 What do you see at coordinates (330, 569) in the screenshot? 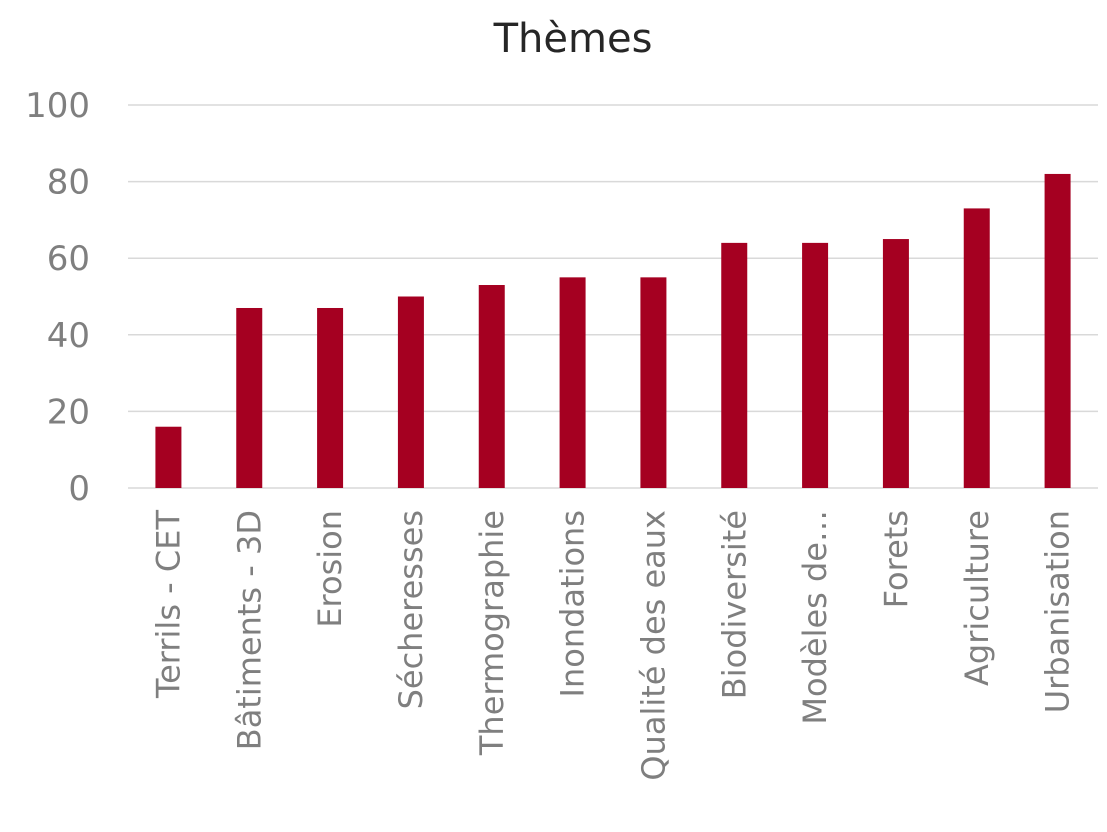
I see `x-tick-label: Erosion` at bounding box center [330, 569].